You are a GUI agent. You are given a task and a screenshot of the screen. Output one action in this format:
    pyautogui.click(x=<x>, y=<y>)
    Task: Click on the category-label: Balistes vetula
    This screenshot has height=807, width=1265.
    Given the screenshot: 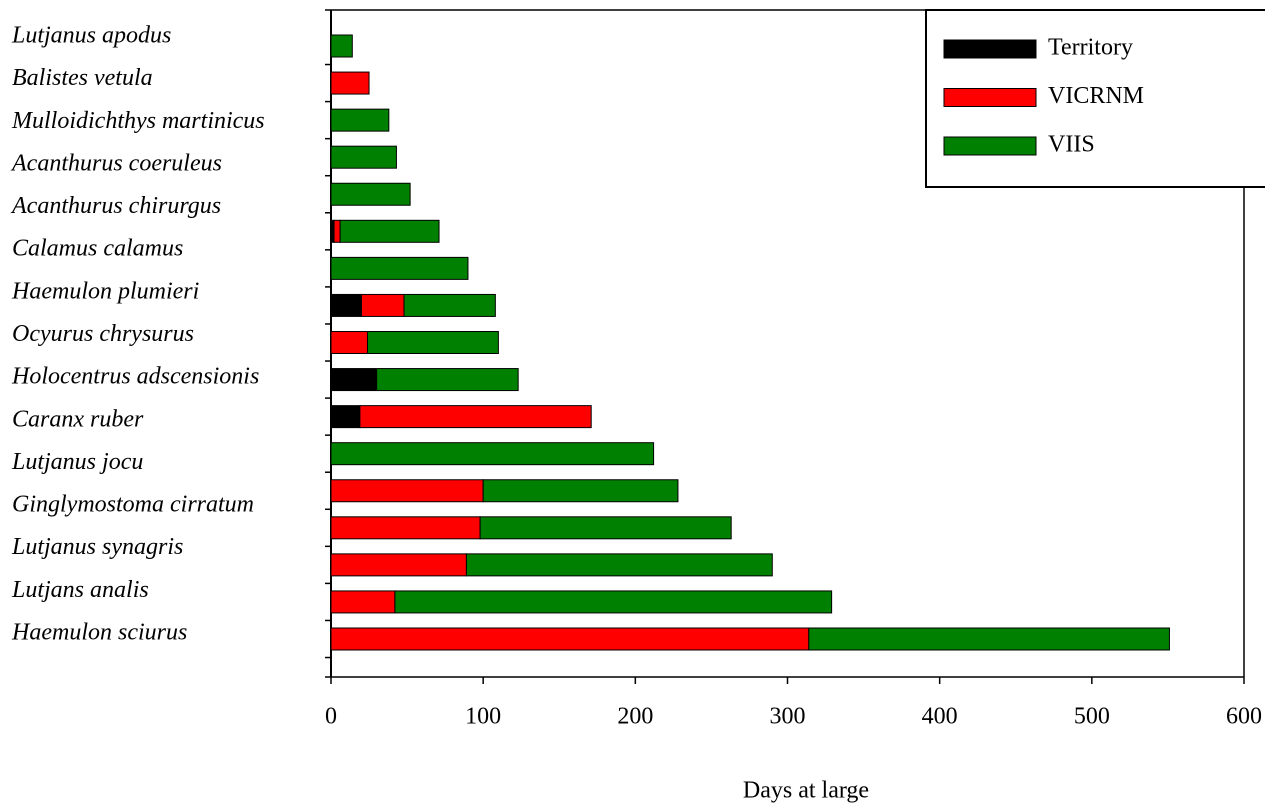 What is the action you would take?
    pyautogui.click(x=82, y=78)
    